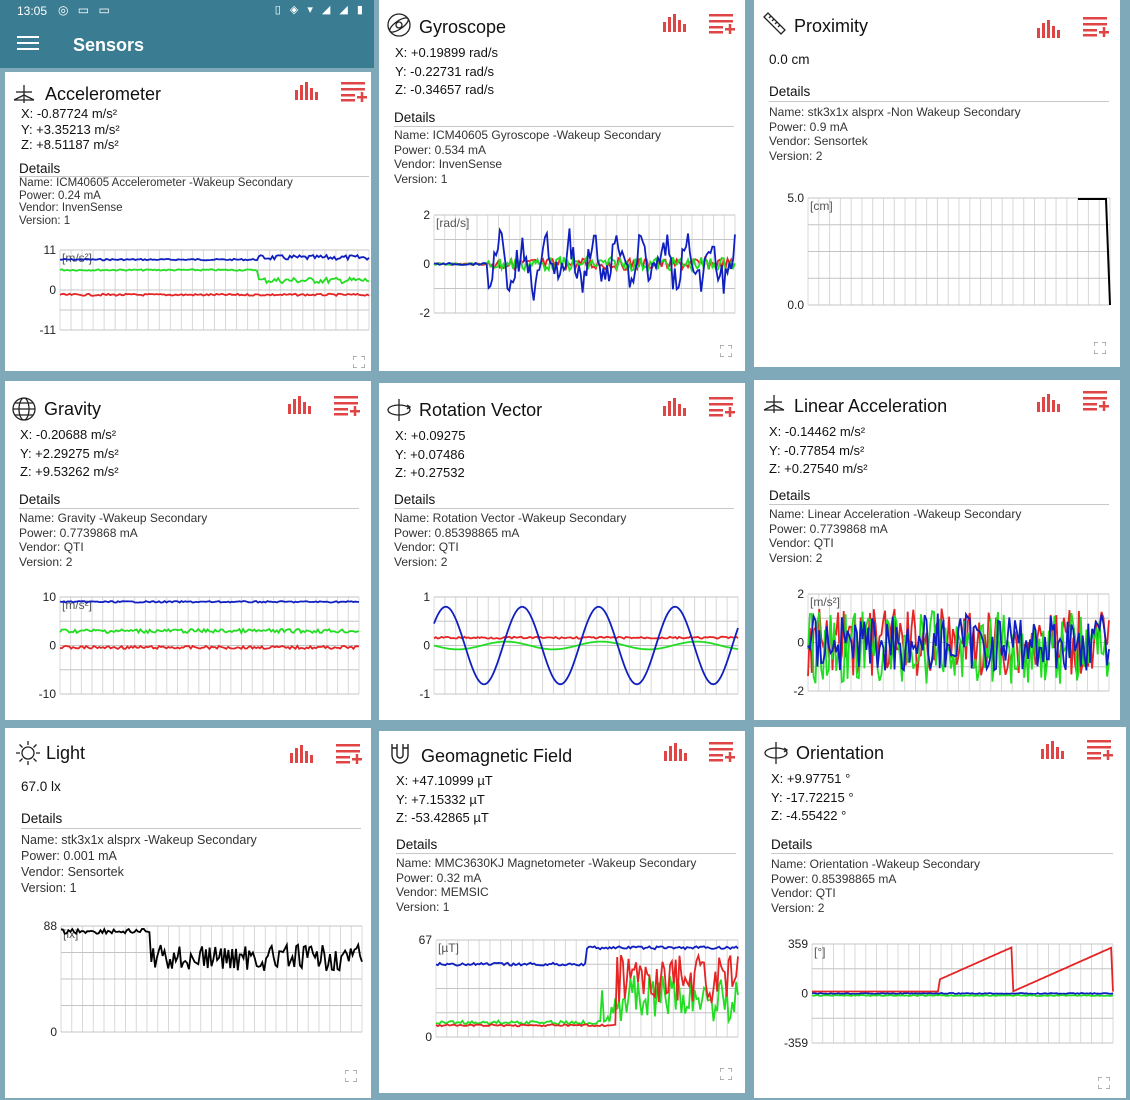 The height and width of the screenshot is (1100, 1130). I want to click on sensor-name: Name: Rotation Vector -Wakeup Secondary, so click(510, 518).